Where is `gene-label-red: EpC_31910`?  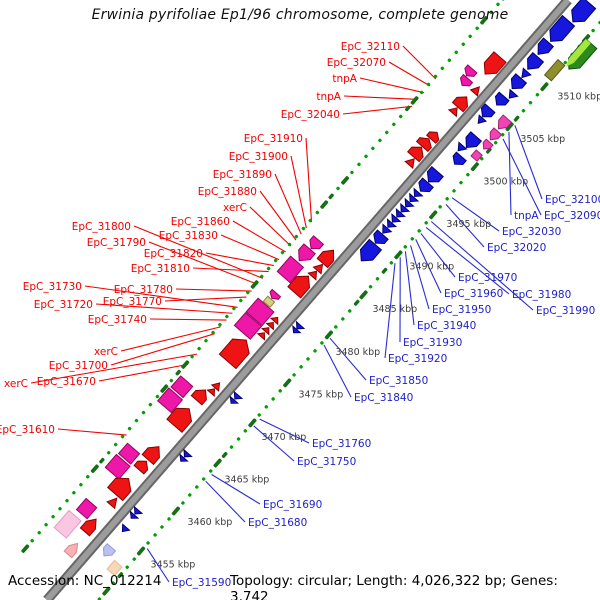 gene-label-red: EpC_31910 is located at coordinates (273, 139).